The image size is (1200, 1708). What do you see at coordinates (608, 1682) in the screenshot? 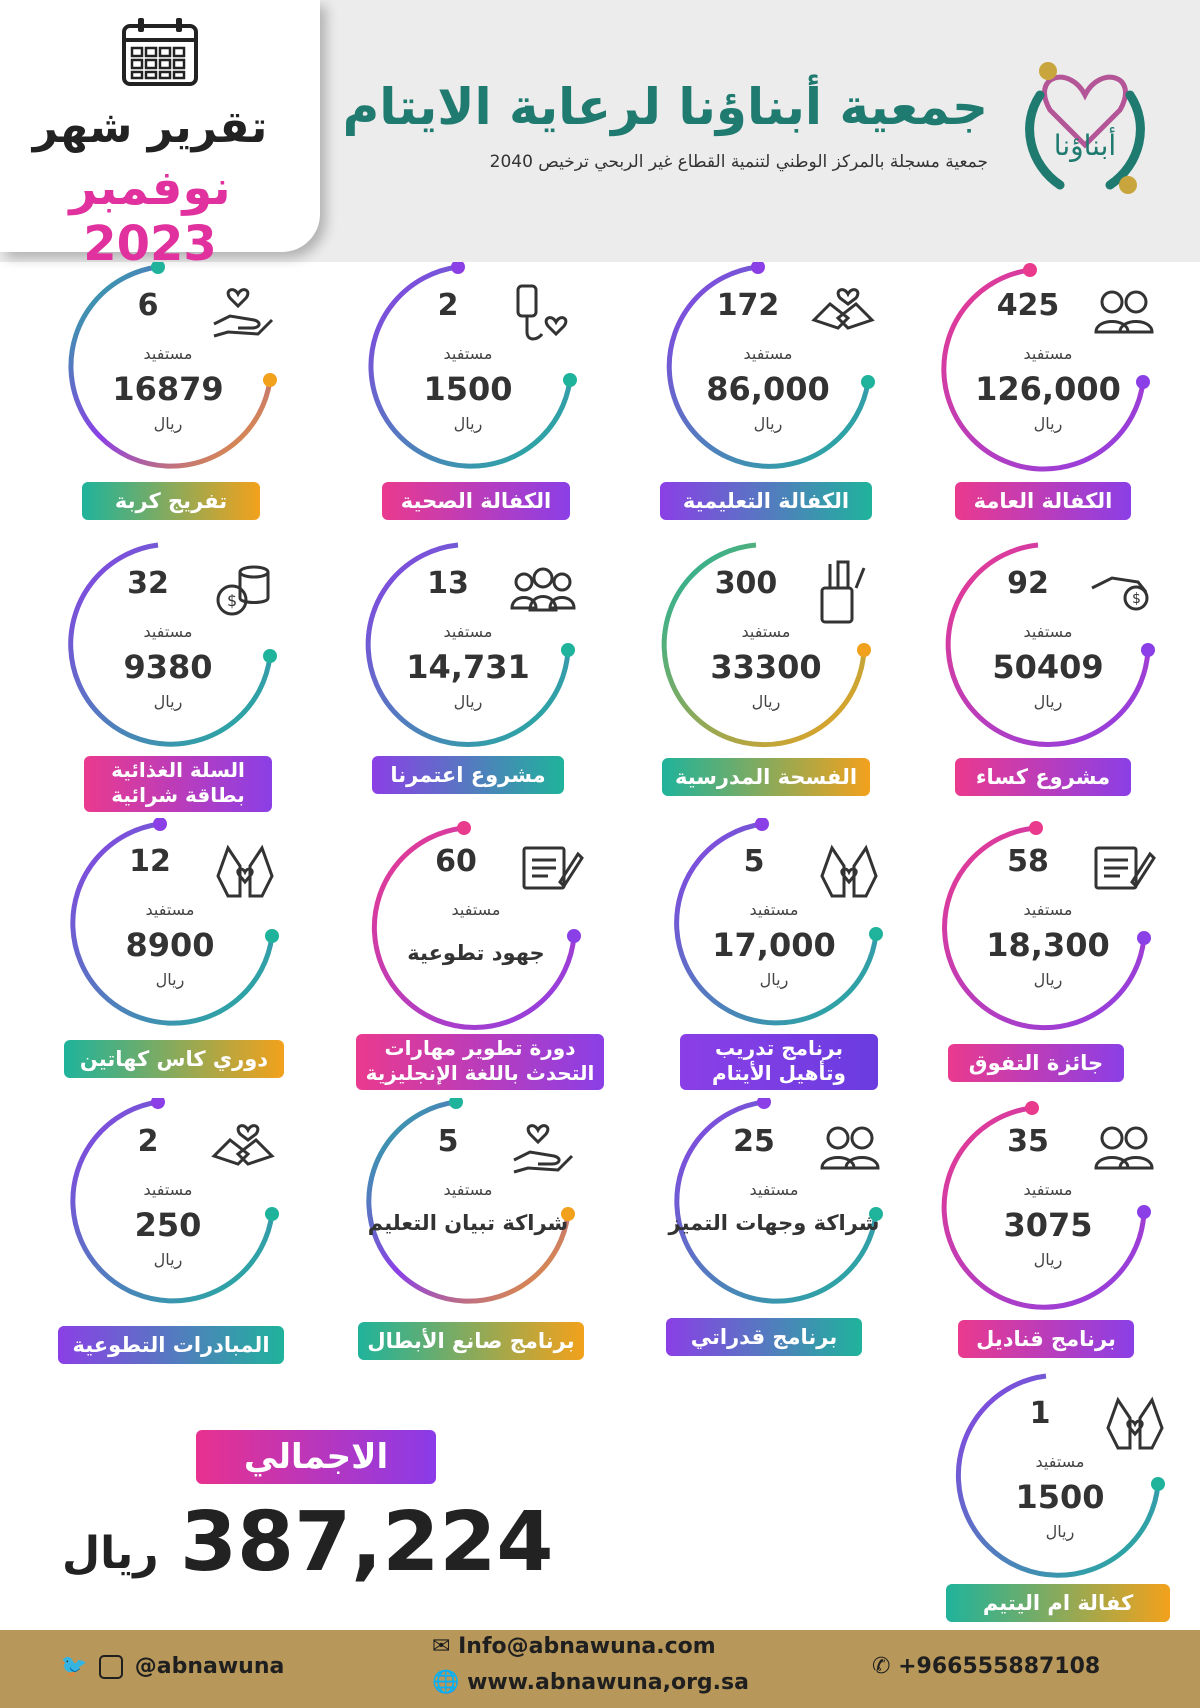
I see `website: www.abnawuna,org.sa` at bounding box center [608, 1682].